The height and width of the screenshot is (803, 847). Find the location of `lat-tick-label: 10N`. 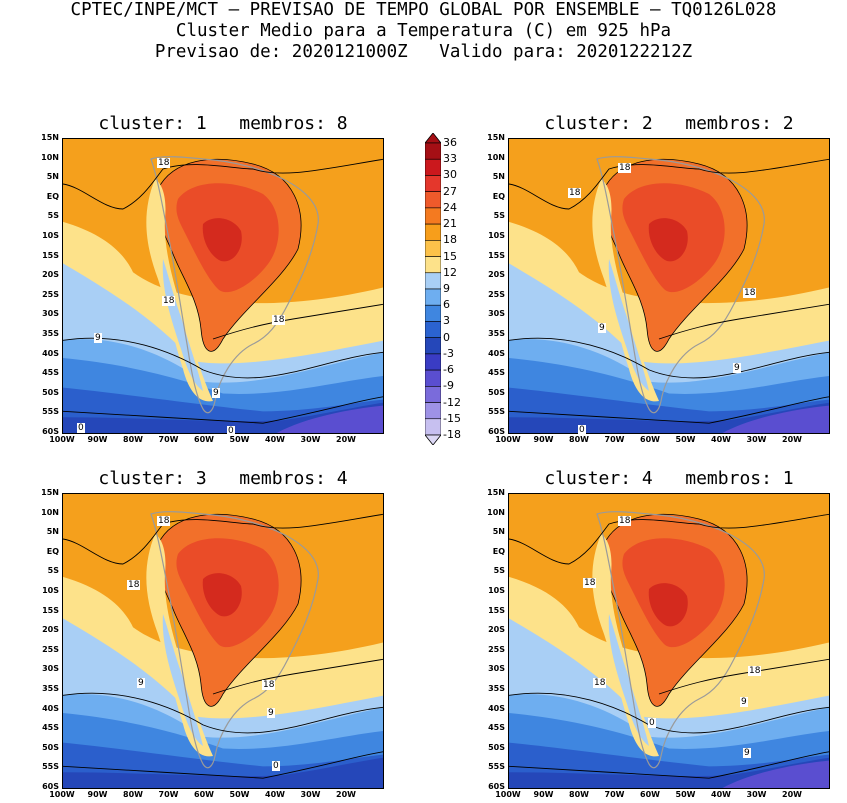

lat-tick-label: 10N is located at coordinates (50, 157).